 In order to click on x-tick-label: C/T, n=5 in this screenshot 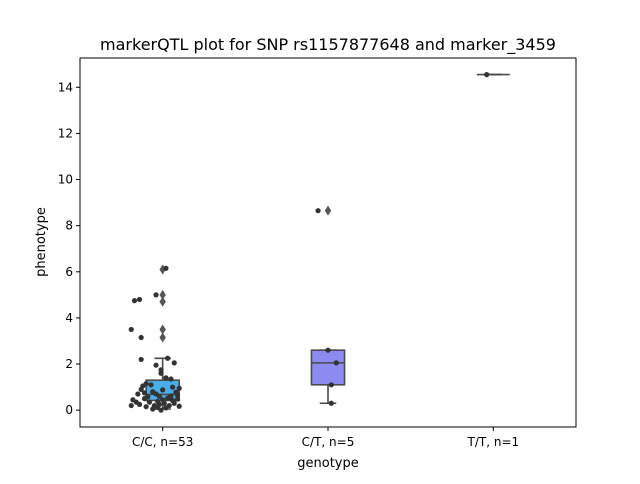, I will do `click(328, 442)`.